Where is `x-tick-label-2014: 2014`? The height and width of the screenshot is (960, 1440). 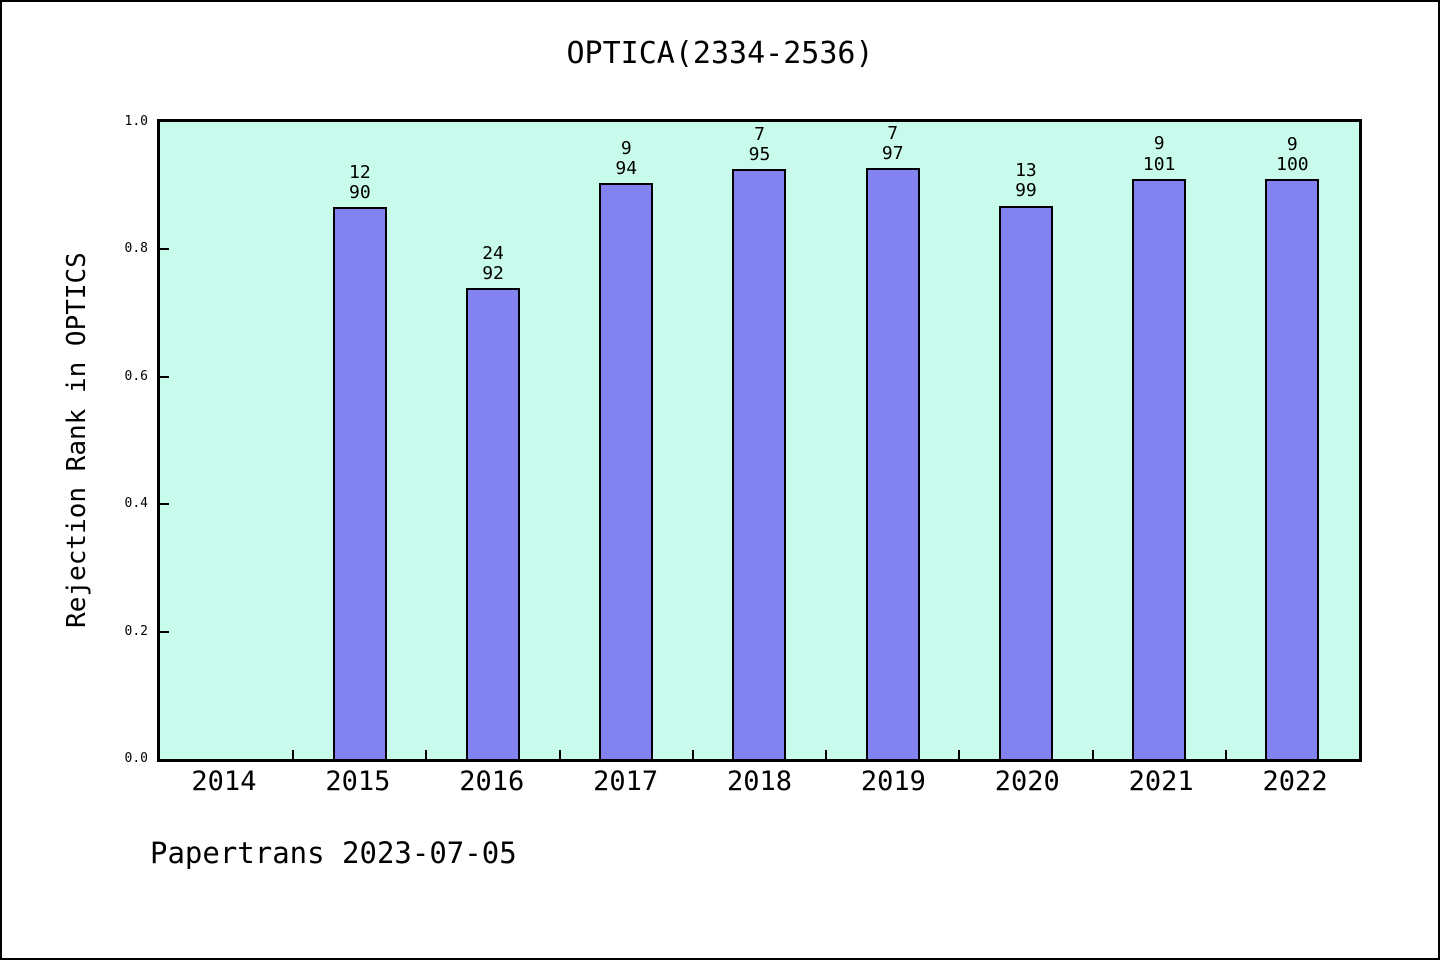
x-tick-label-2014: 2014 is located at coordinates (224, 781).